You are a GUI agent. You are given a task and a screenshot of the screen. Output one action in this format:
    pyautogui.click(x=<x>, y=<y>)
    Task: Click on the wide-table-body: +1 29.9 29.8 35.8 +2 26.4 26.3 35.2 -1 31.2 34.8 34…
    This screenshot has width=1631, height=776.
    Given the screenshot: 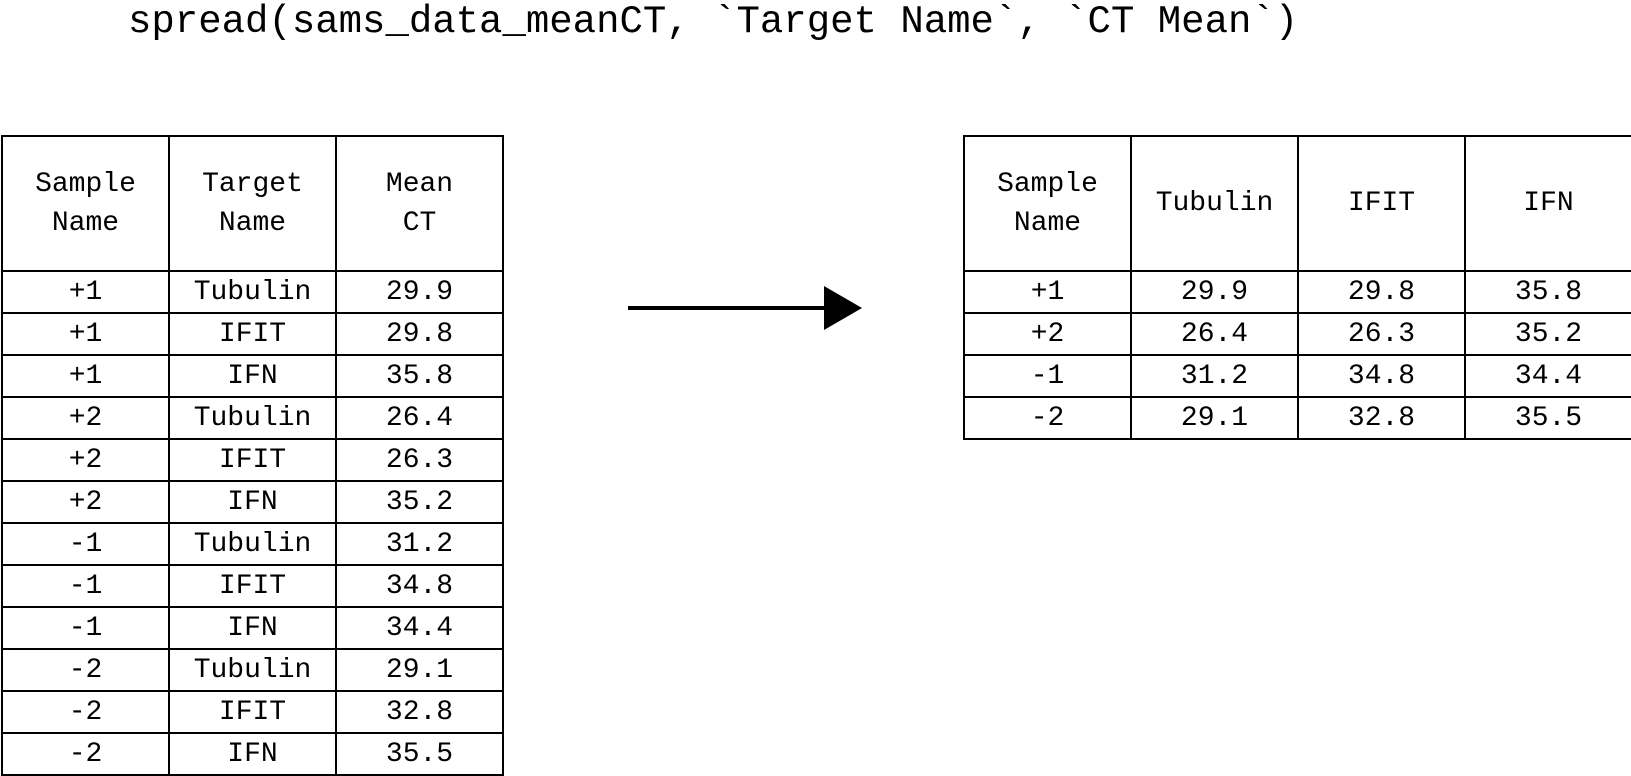 What is the action you would take?
    pyautogui.click(x=1297, y=355)
    